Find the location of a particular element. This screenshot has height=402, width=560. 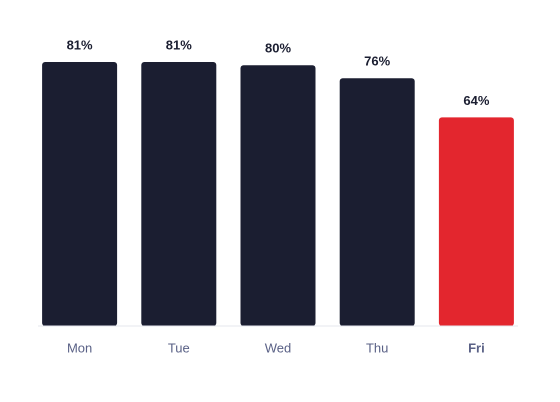

x-tick-label: Mon is located at coordinates (79, 347).